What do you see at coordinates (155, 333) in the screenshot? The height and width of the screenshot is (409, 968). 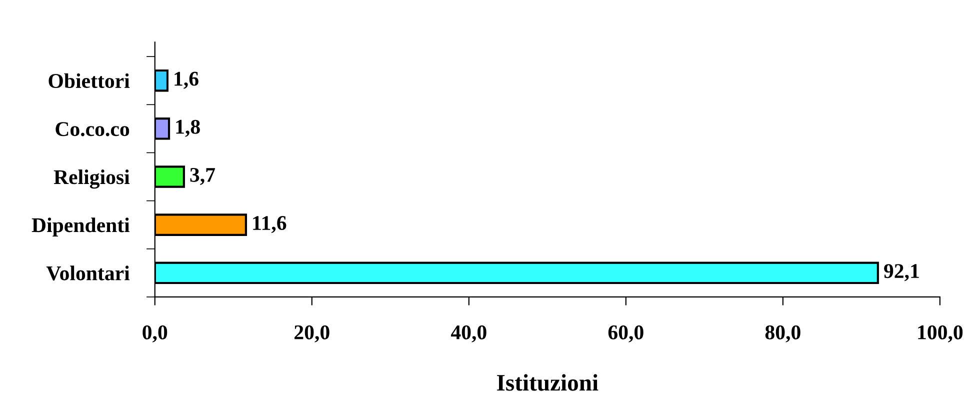 I see `x-tick-label: 0,0` at bounding box center [155, 333].